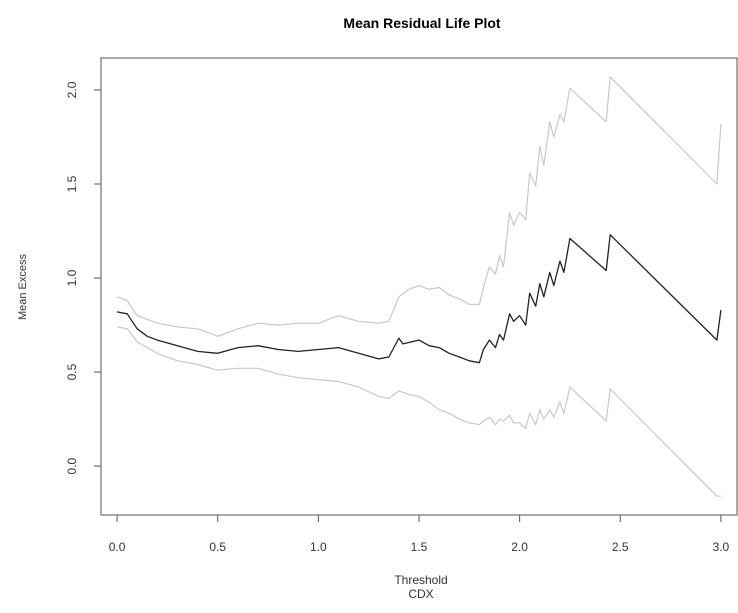 The image size is (738, 613). I want to click on y-tick-label: 1.5, so click(72, 183).